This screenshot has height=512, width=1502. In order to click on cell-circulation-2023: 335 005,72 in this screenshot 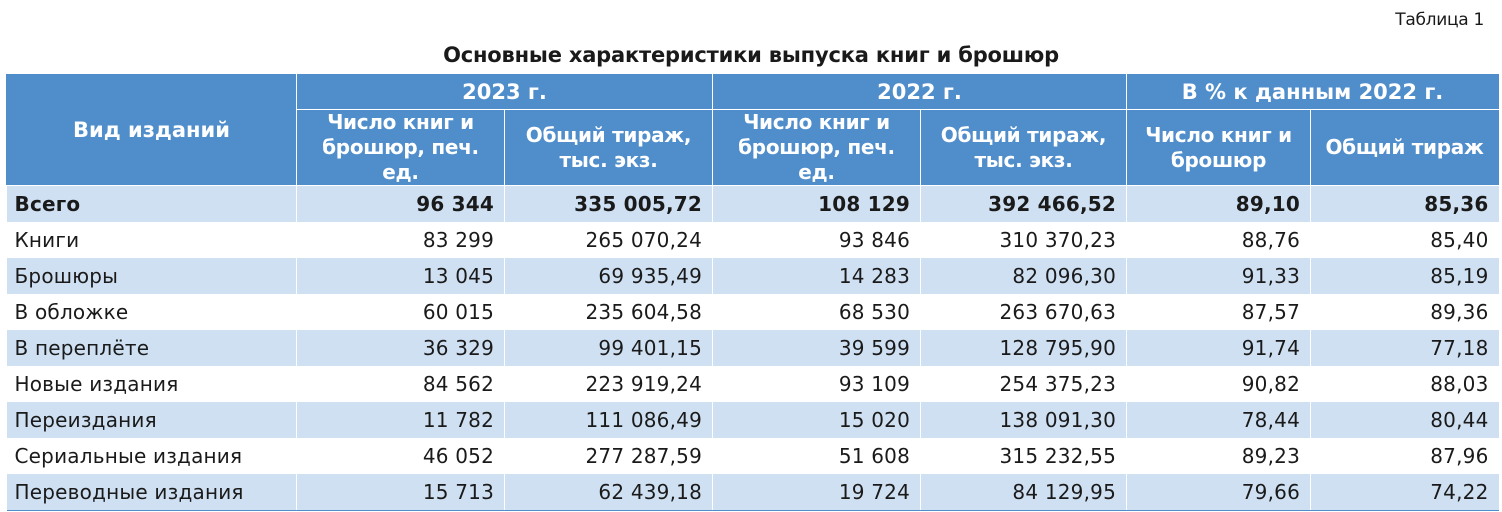, I will do `click(608, 203)`.